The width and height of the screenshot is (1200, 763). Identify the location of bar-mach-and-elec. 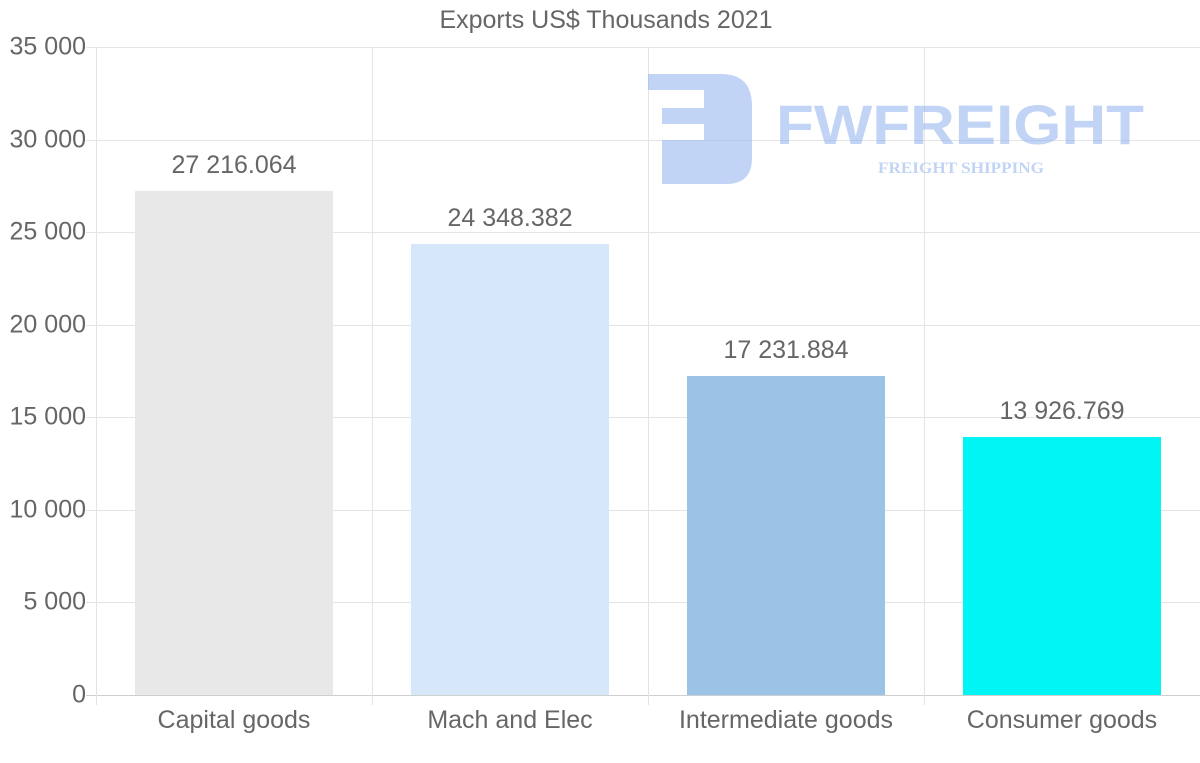
(510, 469).